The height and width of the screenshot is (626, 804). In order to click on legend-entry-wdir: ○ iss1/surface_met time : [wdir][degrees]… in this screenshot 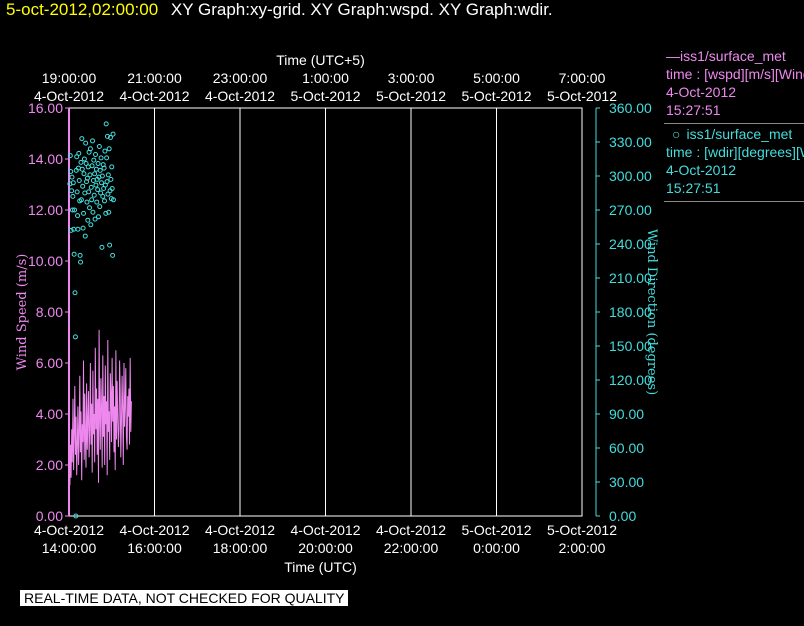, I will do `click(734, 163)`.